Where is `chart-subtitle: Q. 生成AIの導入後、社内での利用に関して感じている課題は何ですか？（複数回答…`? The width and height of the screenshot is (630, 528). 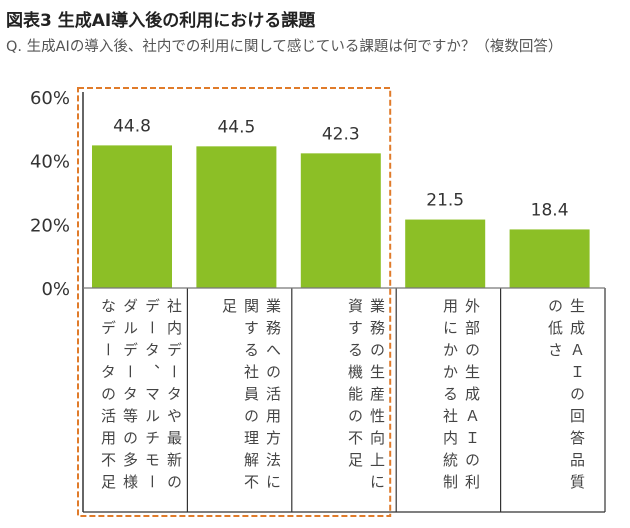 chart-subtitle: Q. 生成AIの導入後、社内での利用に関して感じている課題は何ですか？（複数回答… is located at coordinates (284, 47).